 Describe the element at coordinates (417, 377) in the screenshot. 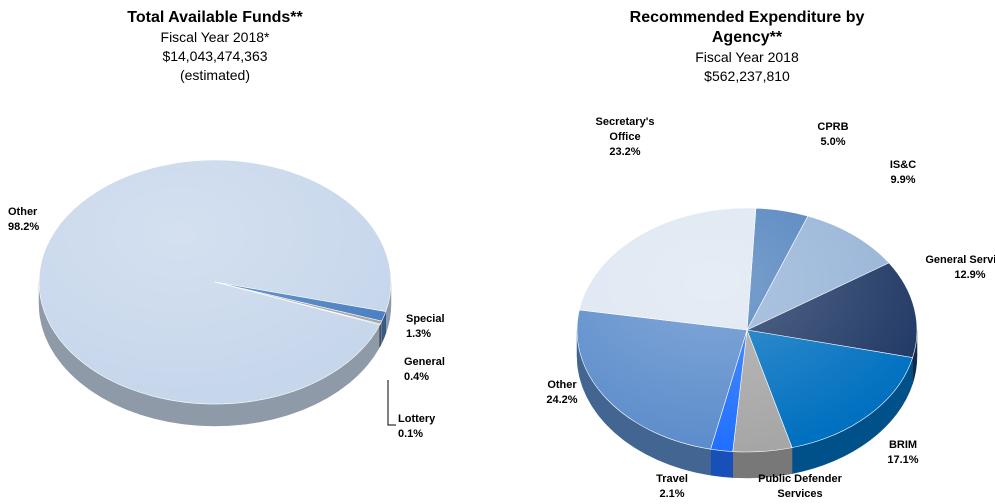

I see `slice-value: 0.4%` at that location.